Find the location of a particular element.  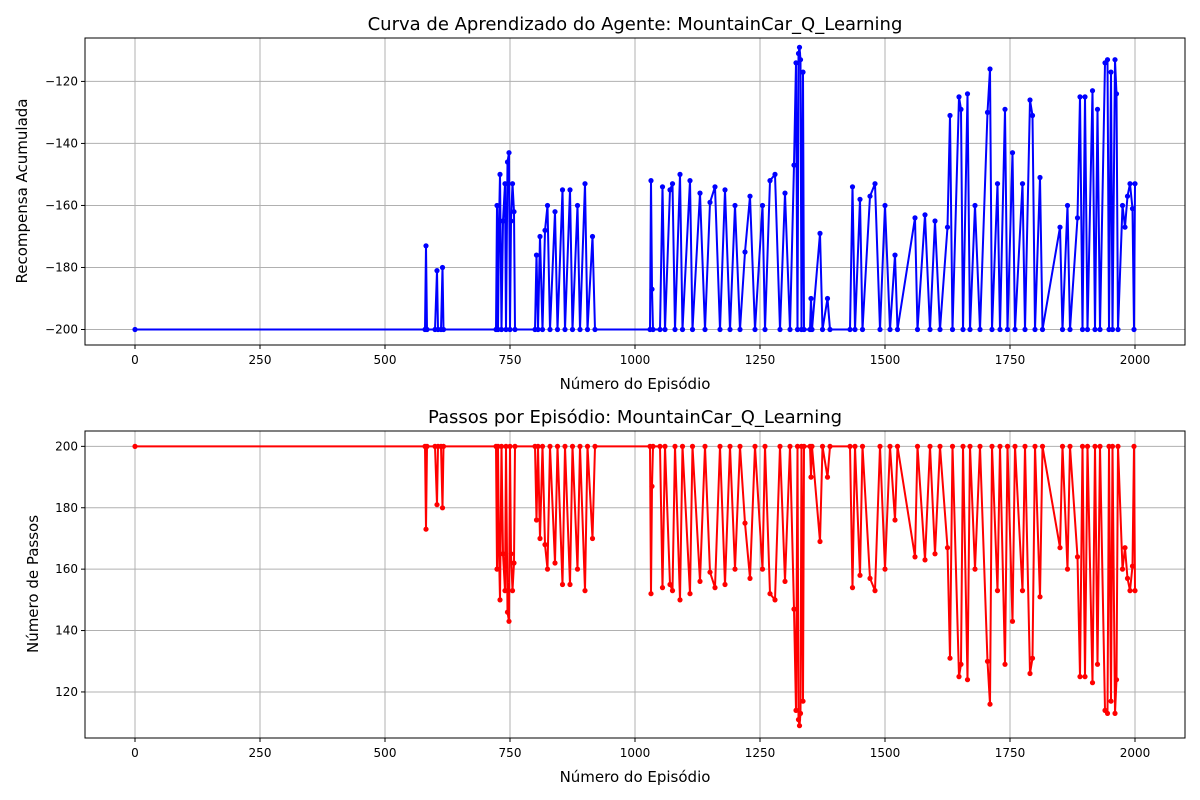

x-tick-label: 500 is located at coordinates (385, 360).